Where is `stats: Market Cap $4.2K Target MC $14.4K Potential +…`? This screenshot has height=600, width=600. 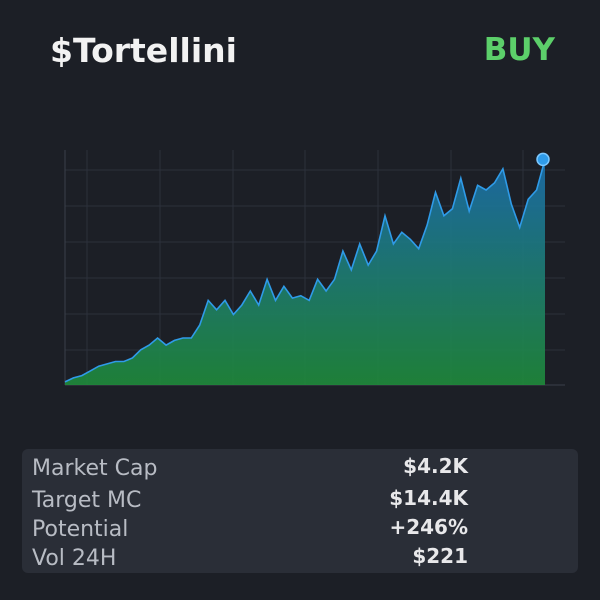 stats: Market Cap $4.2K Target MC $14.4K Potential +… is located at coordinates (250, 512).